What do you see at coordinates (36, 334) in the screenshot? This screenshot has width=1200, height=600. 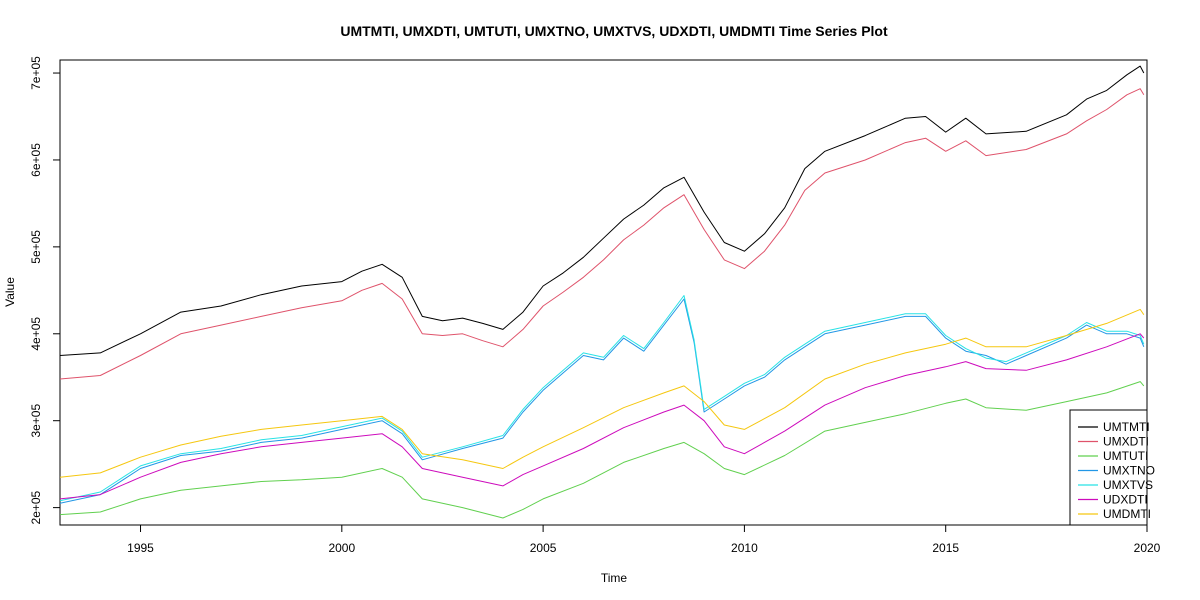 I see `y-tick-label: 4e+05` at bounding box center [36, 334].